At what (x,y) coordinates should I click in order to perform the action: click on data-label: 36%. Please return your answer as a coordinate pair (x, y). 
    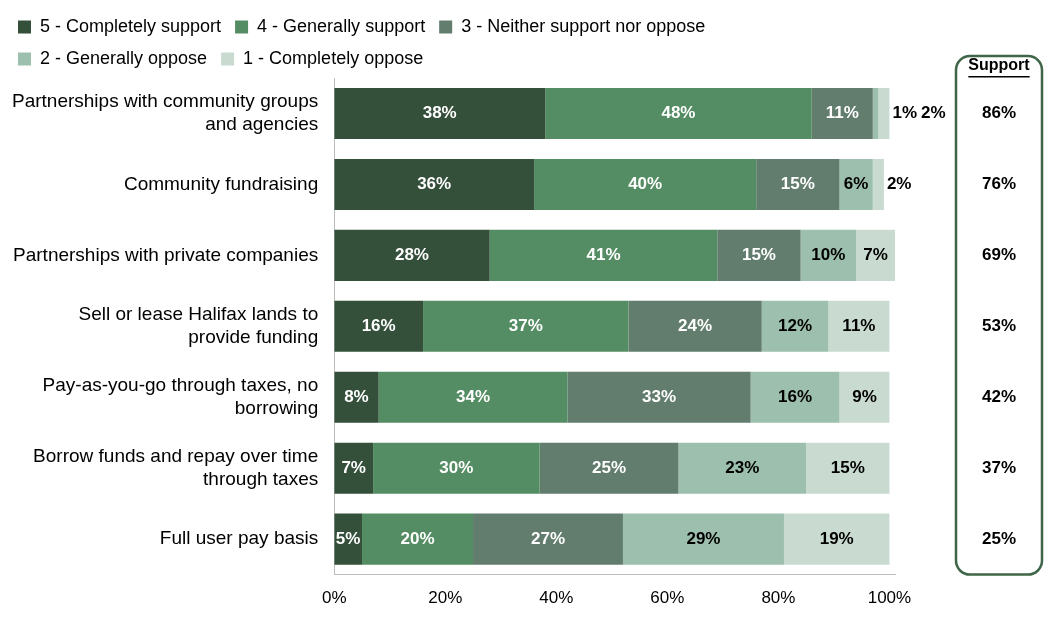
    Looking at the image, I should click on (434, 184).